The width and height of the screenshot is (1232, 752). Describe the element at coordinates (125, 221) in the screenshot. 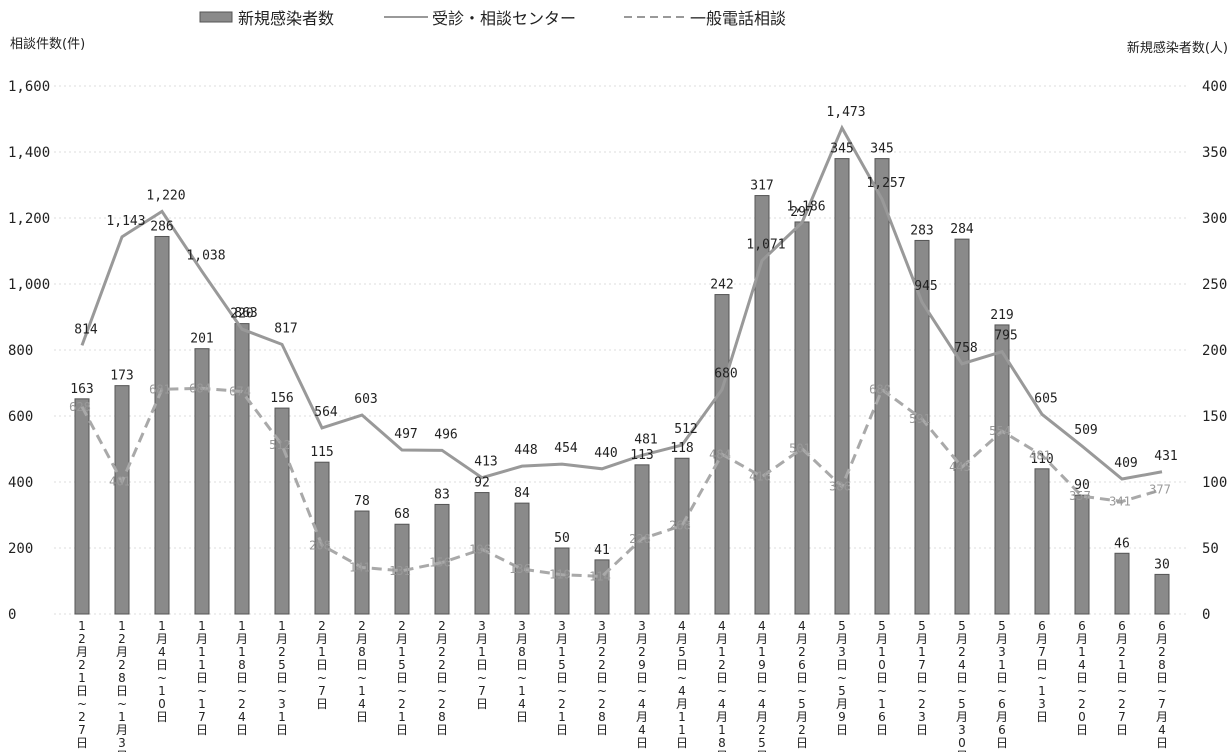

I see `consult-center-value-label: 1,143` at that location.